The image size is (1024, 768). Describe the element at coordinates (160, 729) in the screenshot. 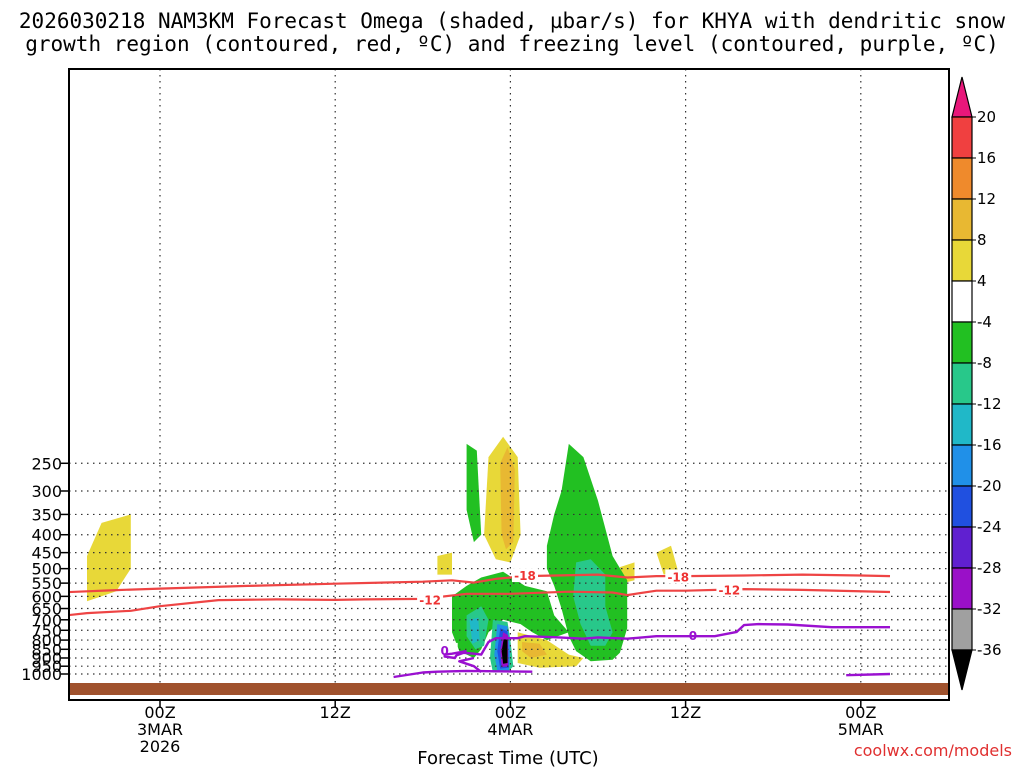

I see `x-tick-label: 3MAR` at that location.